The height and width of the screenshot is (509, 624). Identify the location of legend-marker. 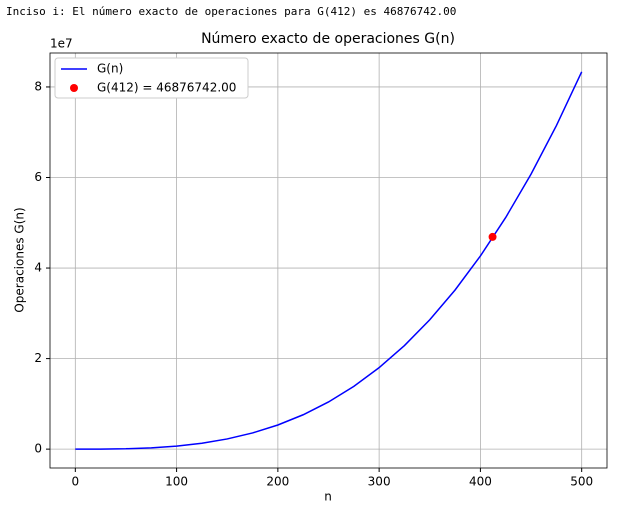
(74, 88).